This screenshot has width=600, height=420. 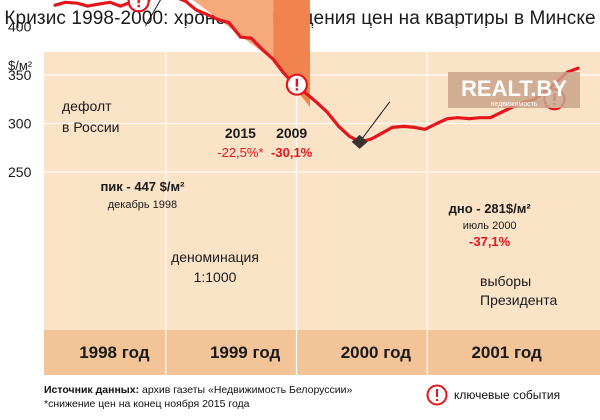 What do you see at coordinates (376, 352) in the screenshot?
I see `year-label: 2000 год` at bounding box center [376, 352].